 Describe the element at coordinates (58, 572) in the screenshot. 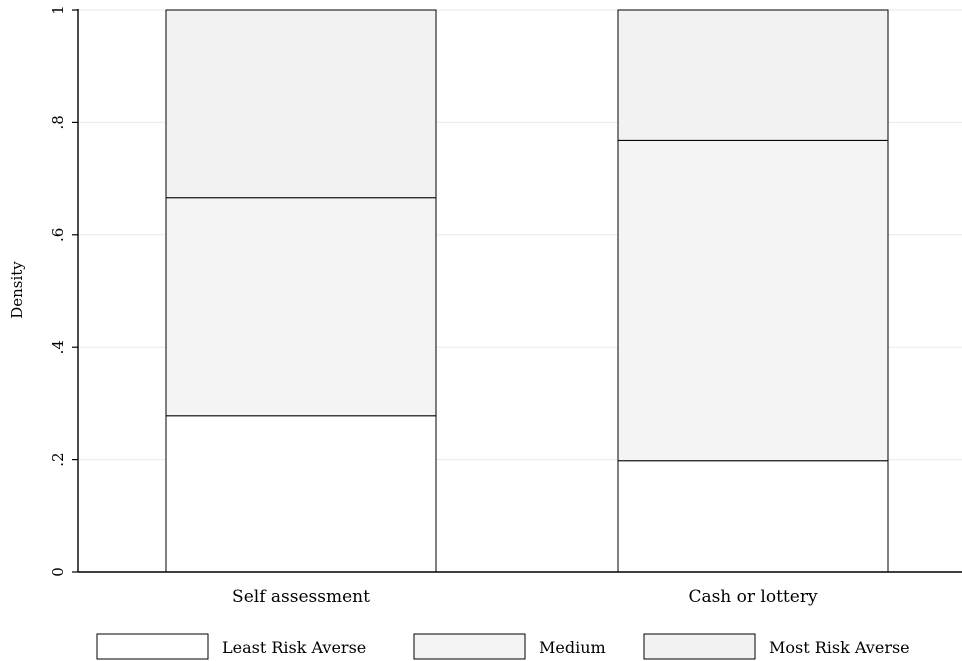

I see `y-tick-label-0: 0` at that location.